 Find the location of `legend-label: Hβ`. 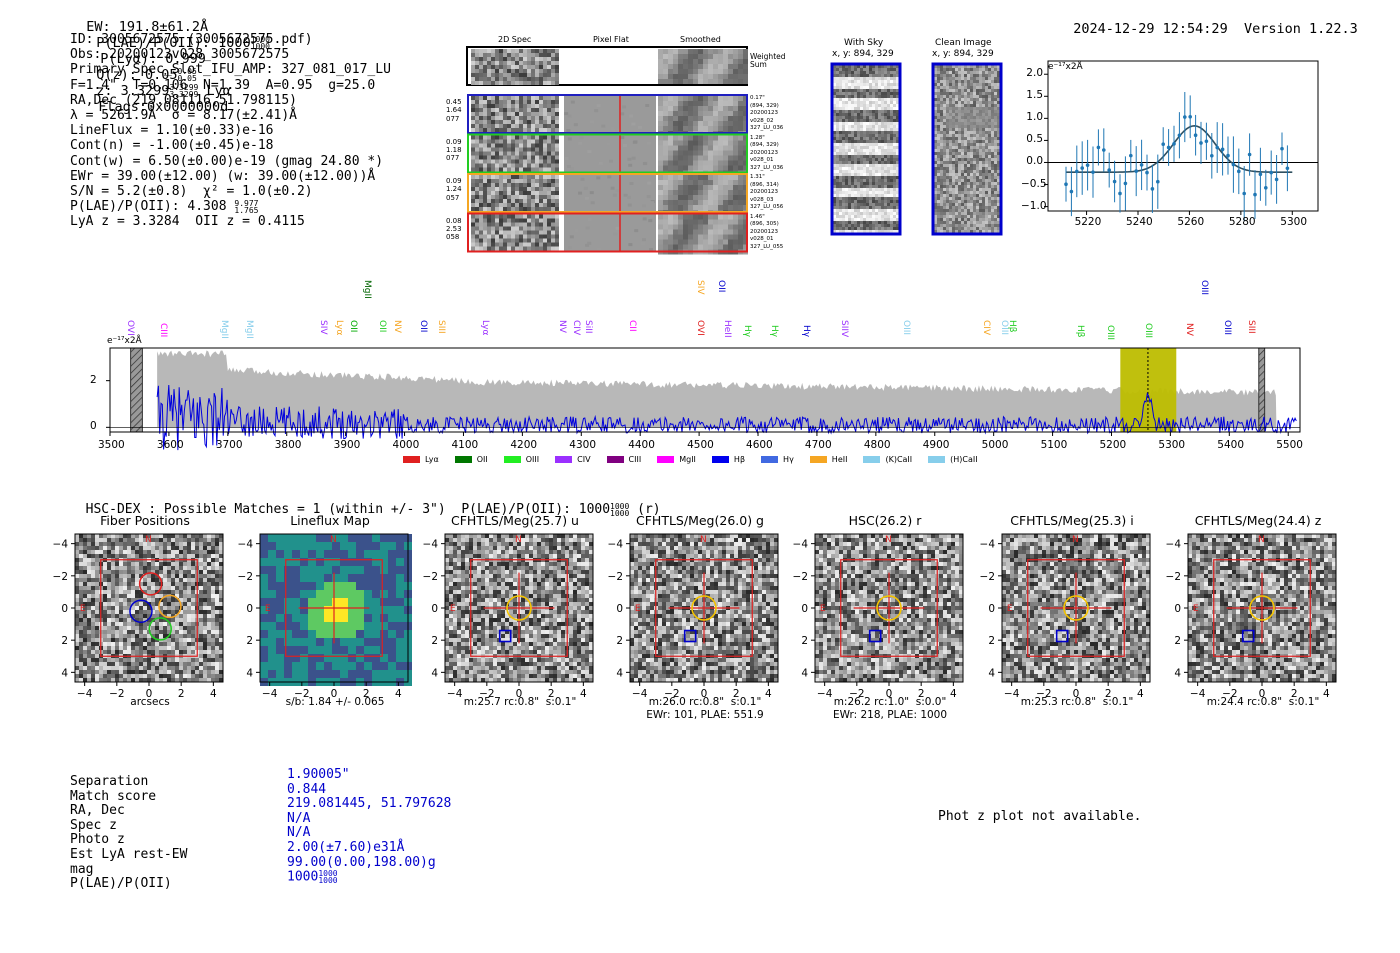

legend-label: Hβ is located at coordinates (739, 459).